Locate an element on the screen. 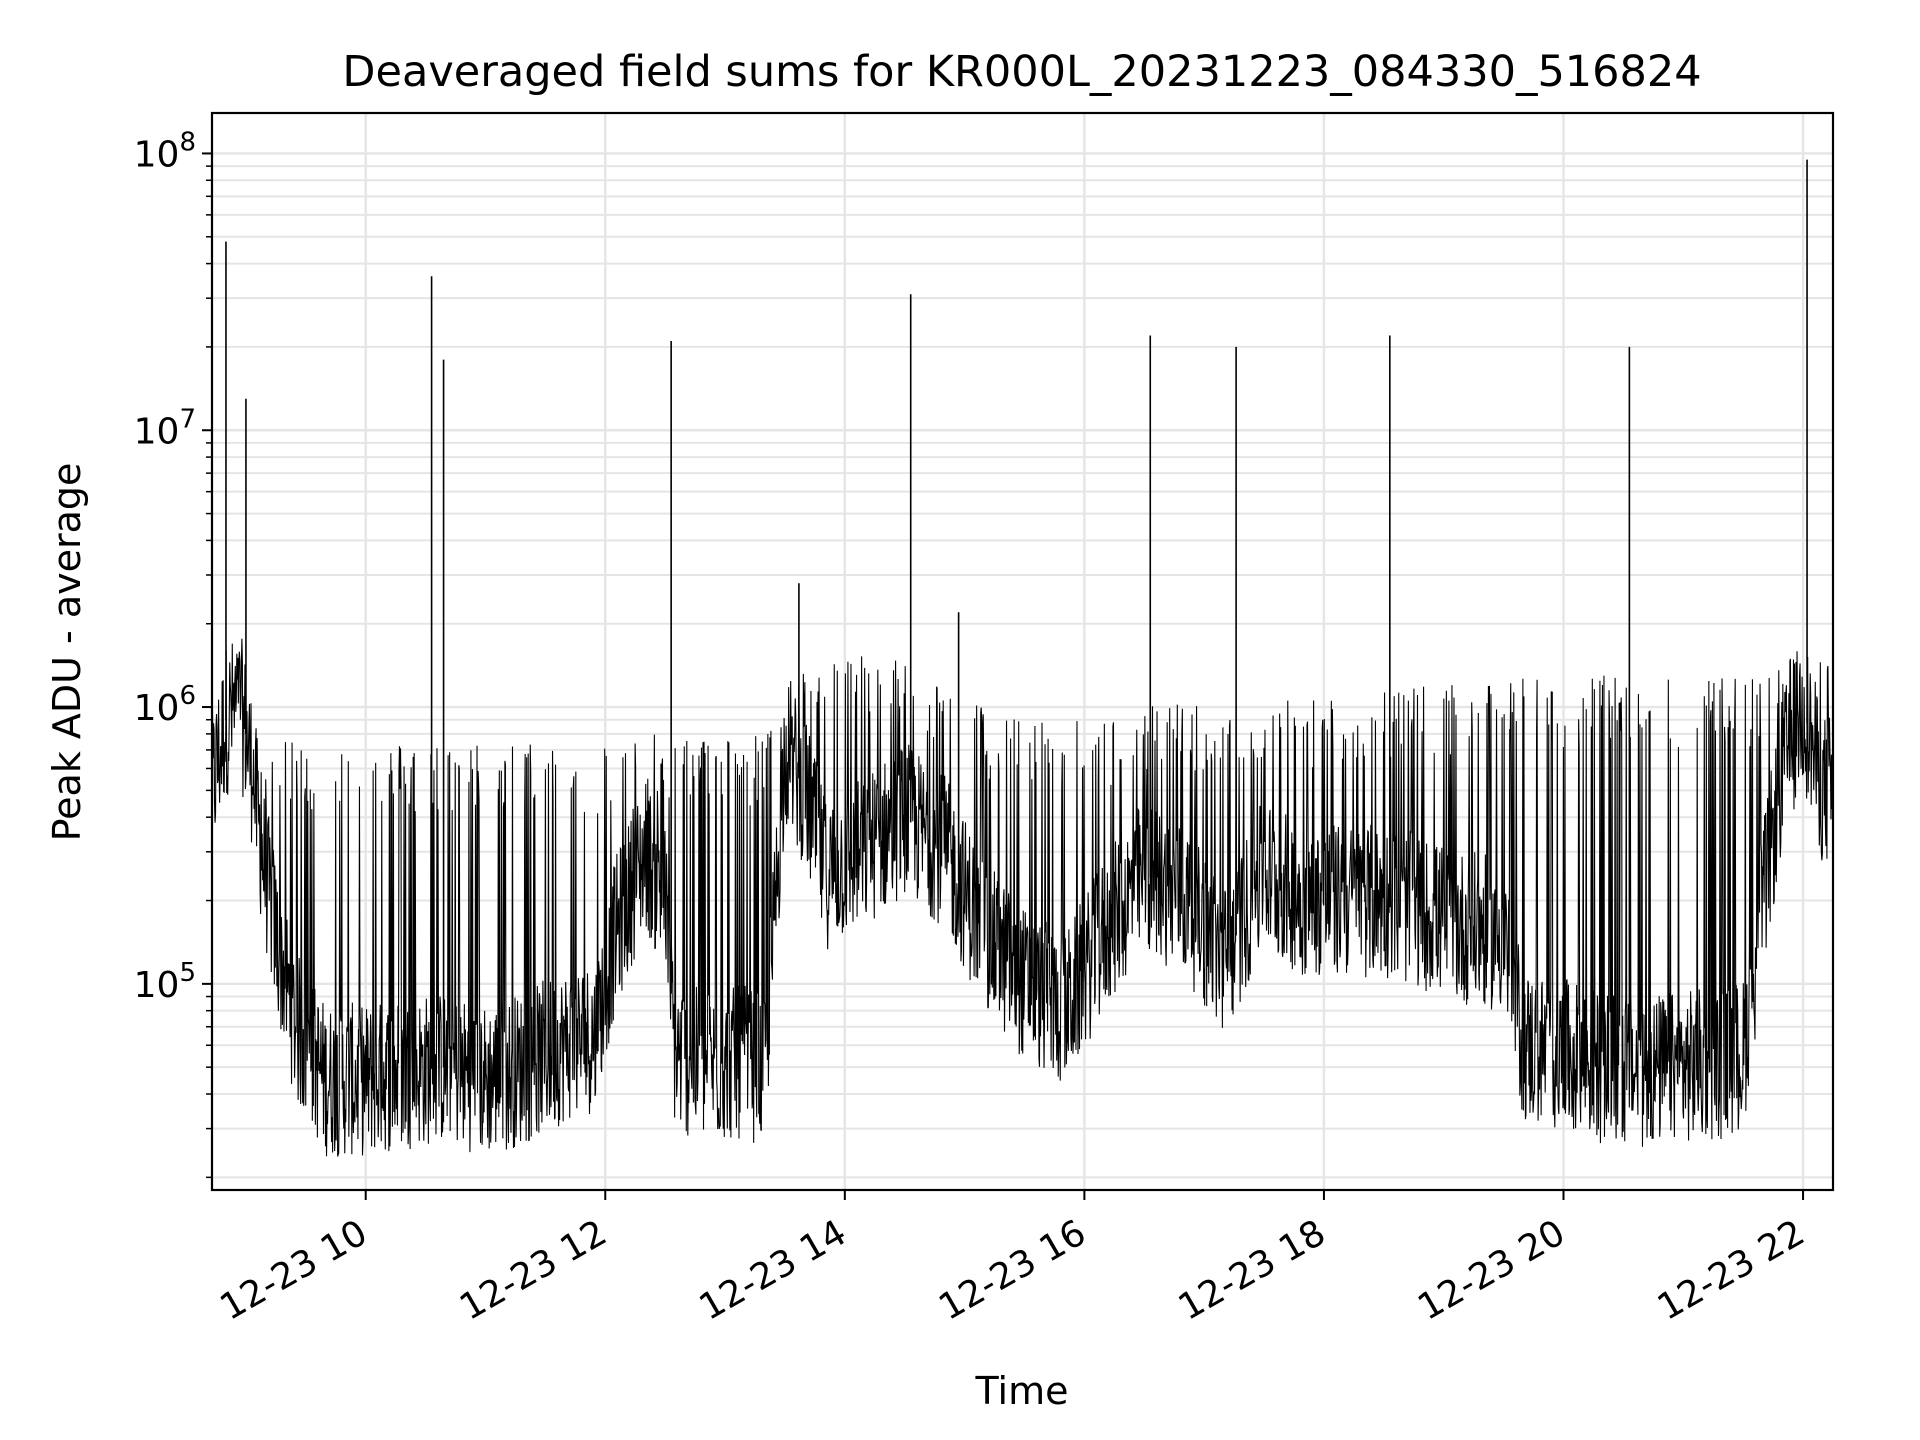  y-tick-label: 10⁷ is located at coordinates (165, 428).